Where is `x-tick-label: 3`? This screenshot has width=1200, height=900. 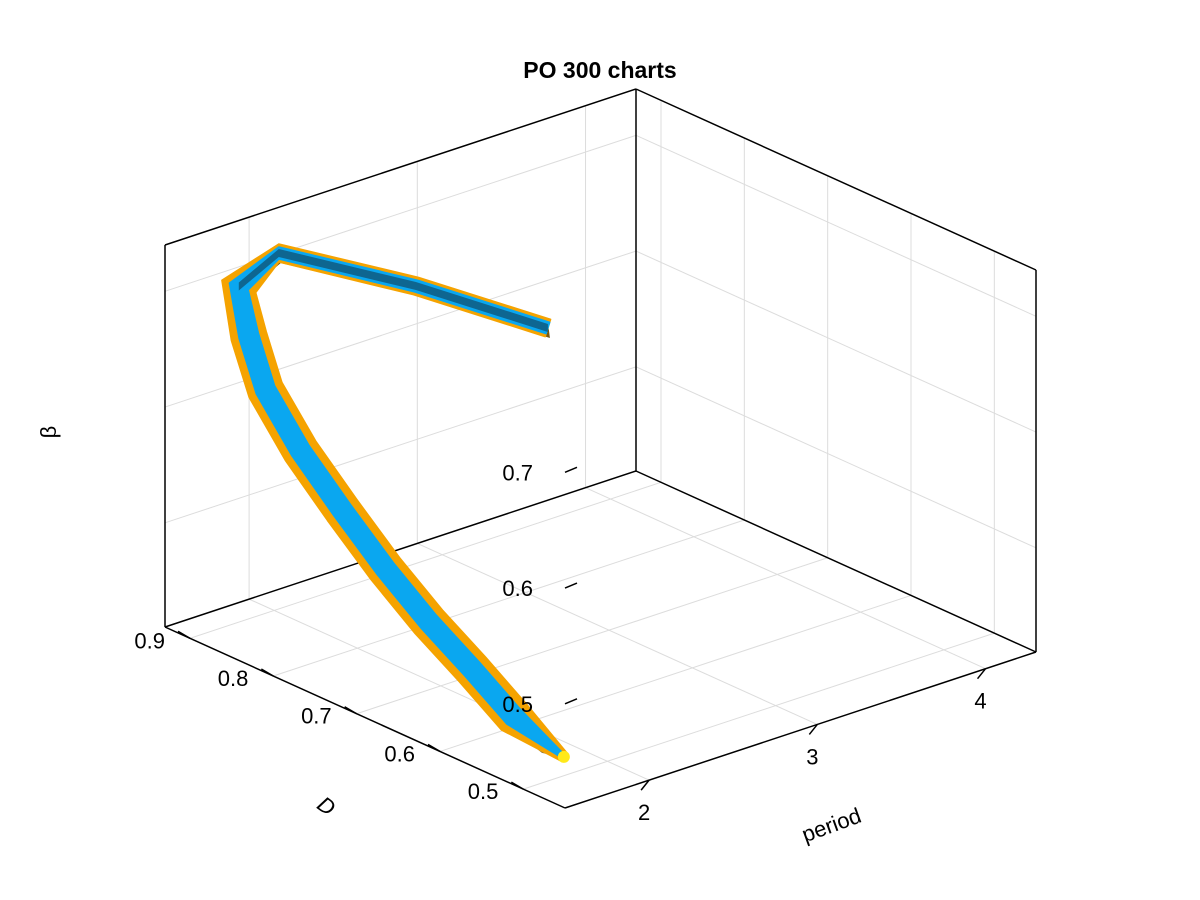
x-tick-label: 3 is located at coordinates (812, 756).